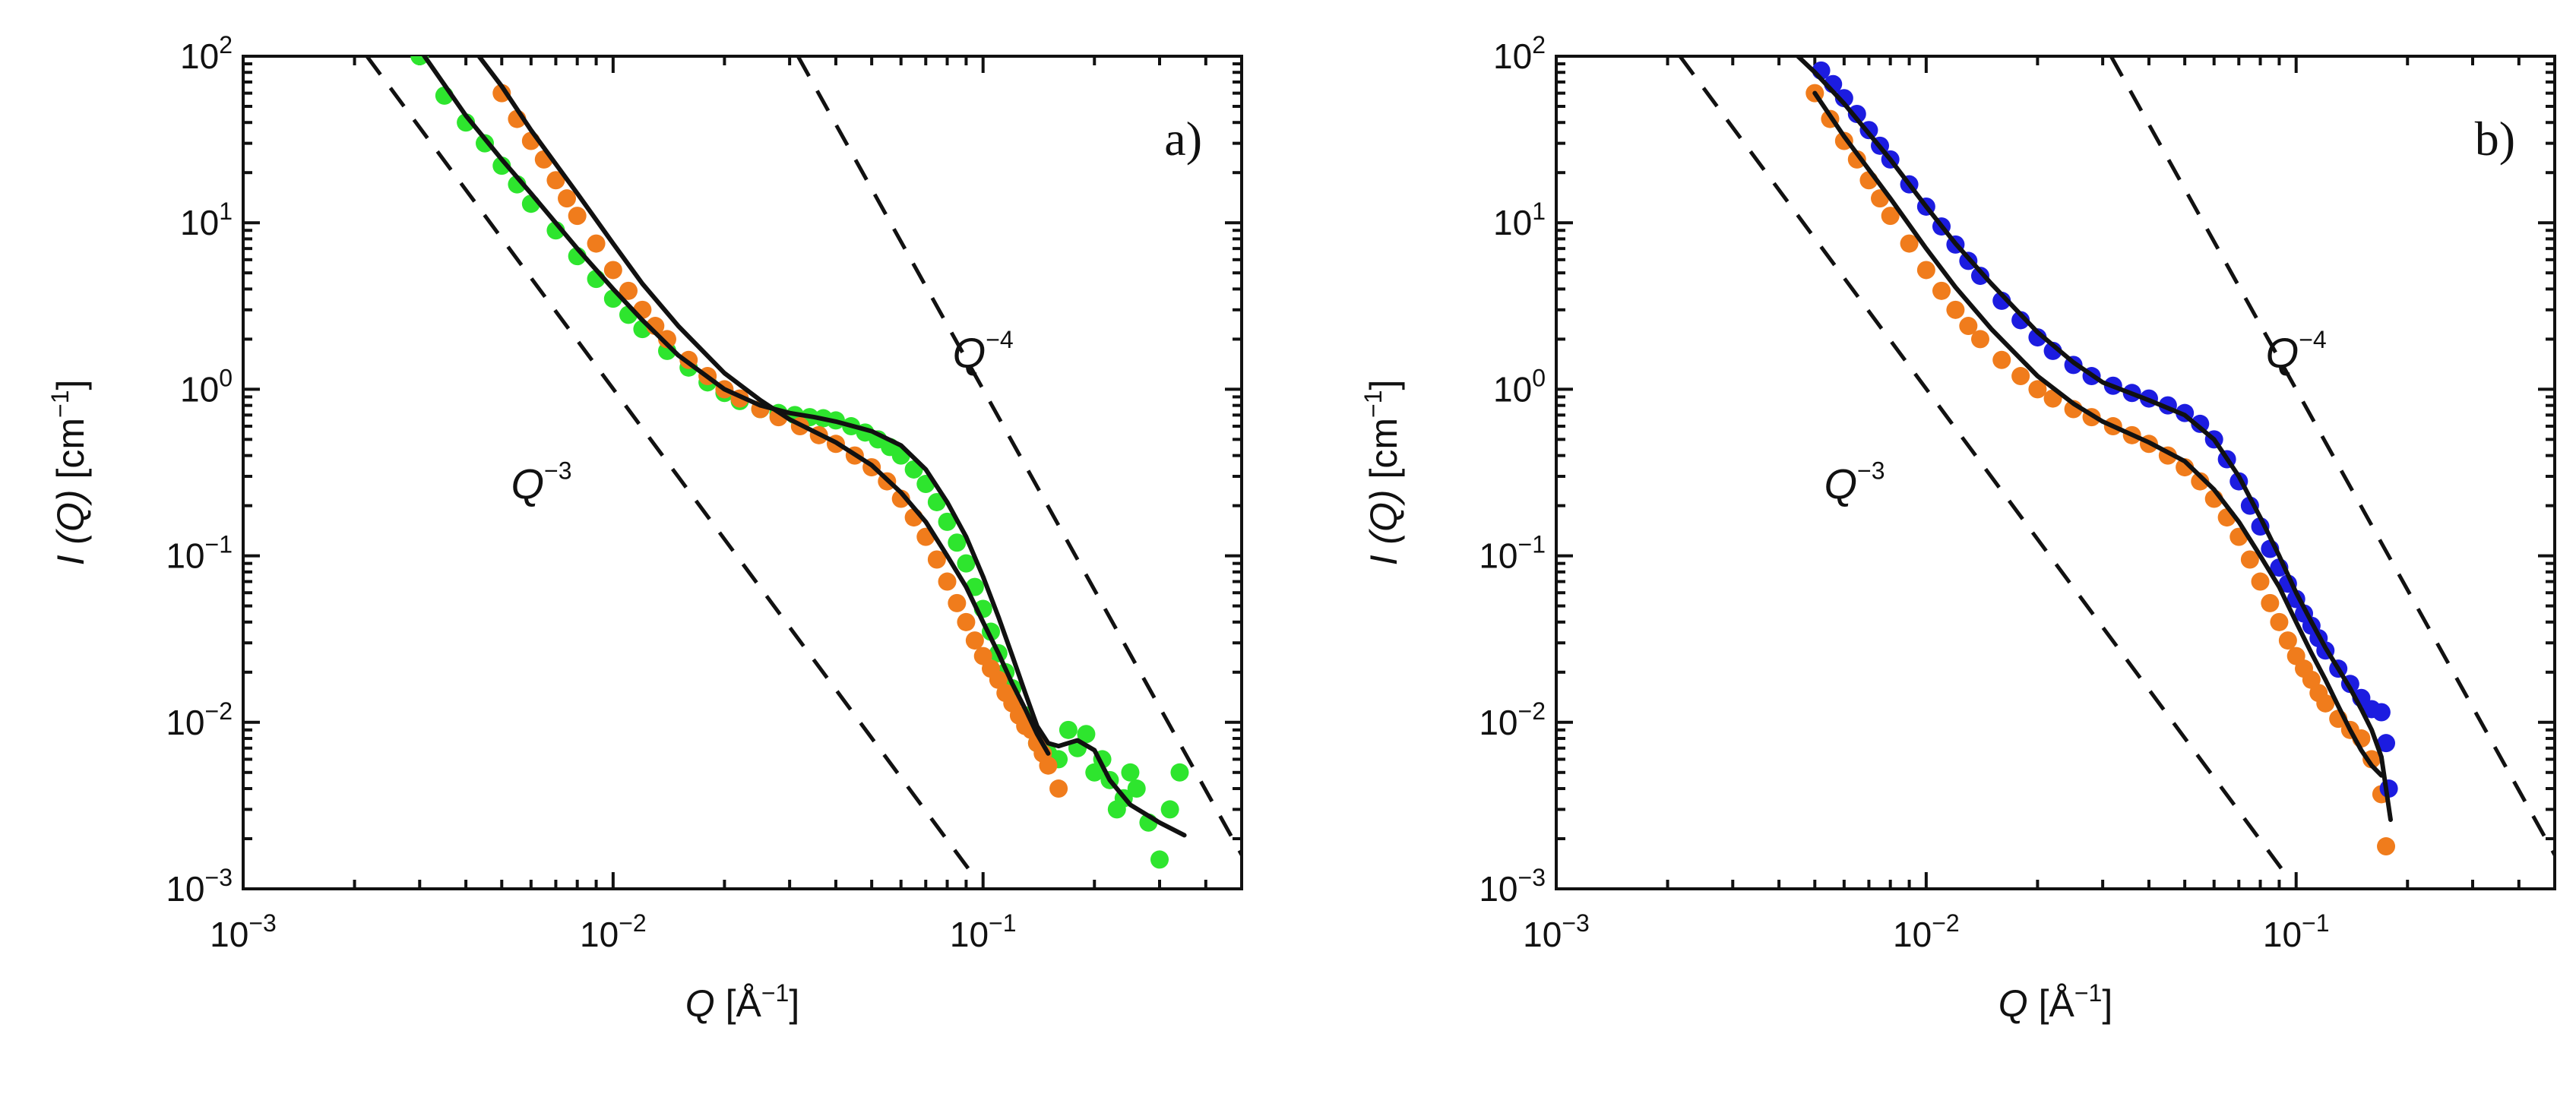  I want to click on series-orange-data, so click(780, 441).